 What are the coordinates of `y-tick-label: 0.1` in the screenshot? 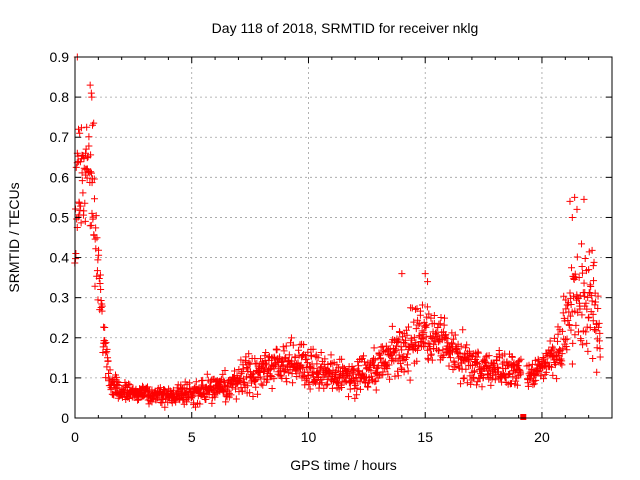 It's located at (60, 378).